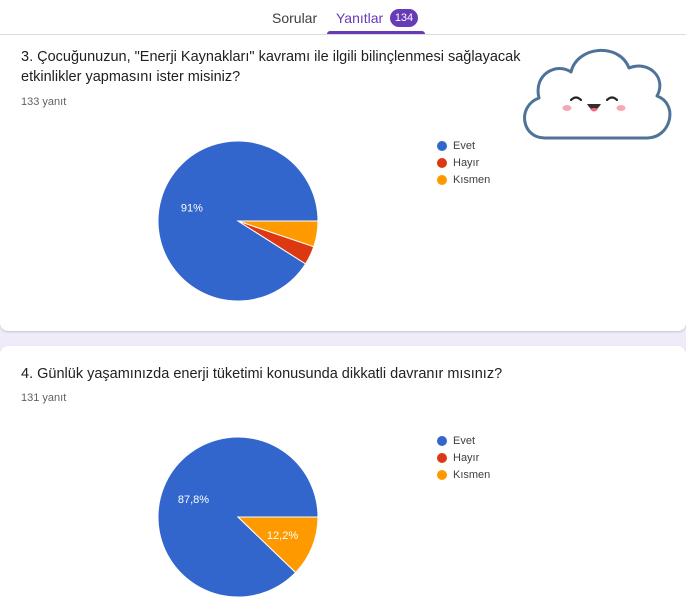  I want to click on pie-chart: 91%, so click(238, 221).